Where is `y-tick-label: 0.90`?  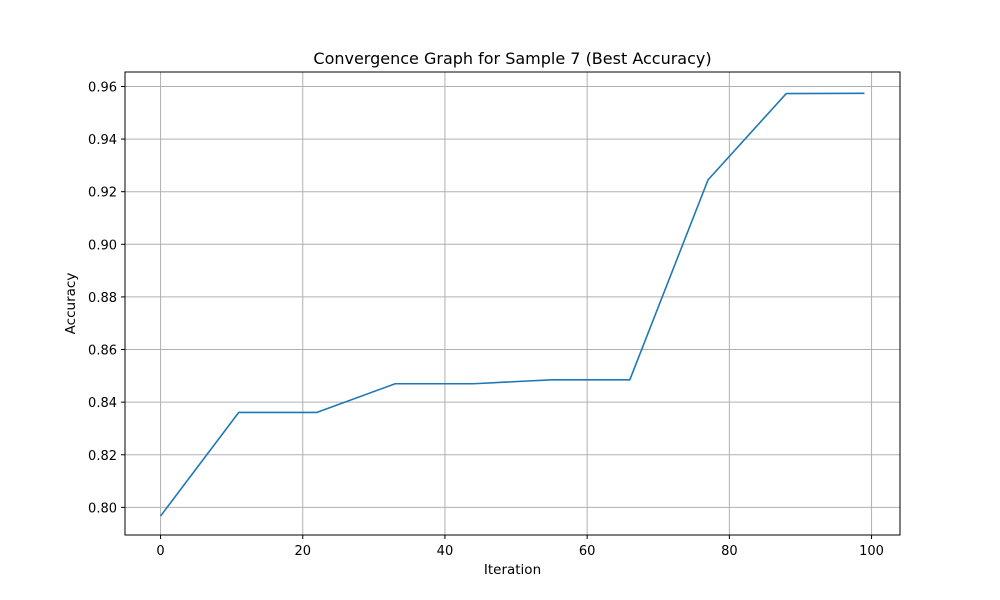
y-tick-label: 0.90 is located at coordinates (102, 245).